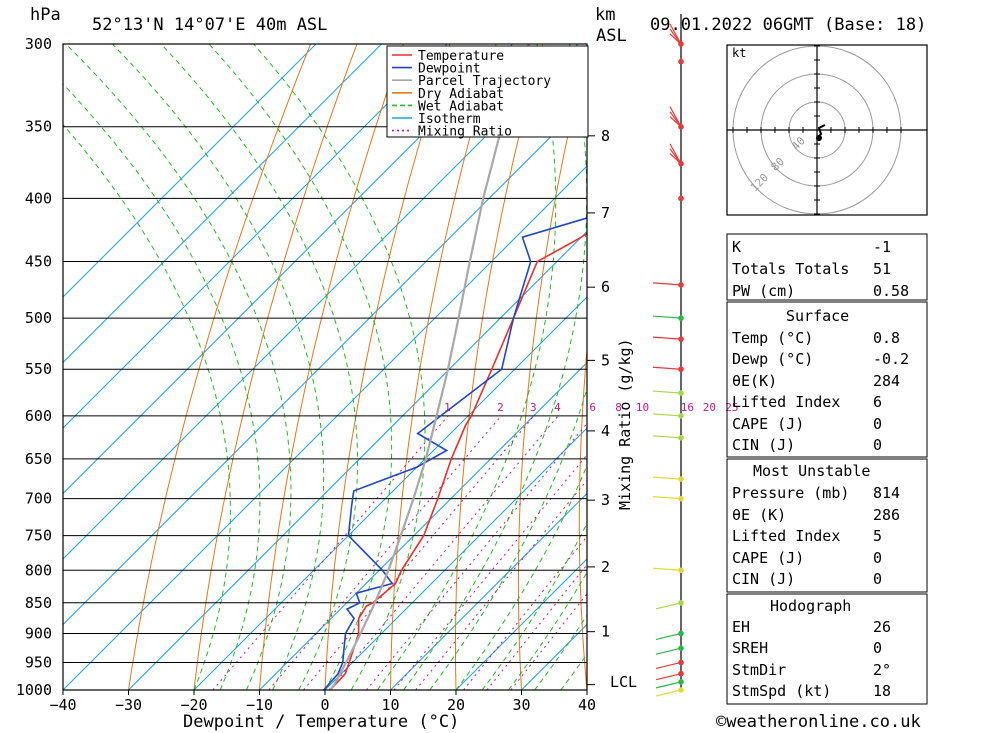 This screenshot has width=1000, height=733. I want to click on mixing-ratio-labels: 1 2 3 4 6 8 10 16 20 25, so click(591, 407).